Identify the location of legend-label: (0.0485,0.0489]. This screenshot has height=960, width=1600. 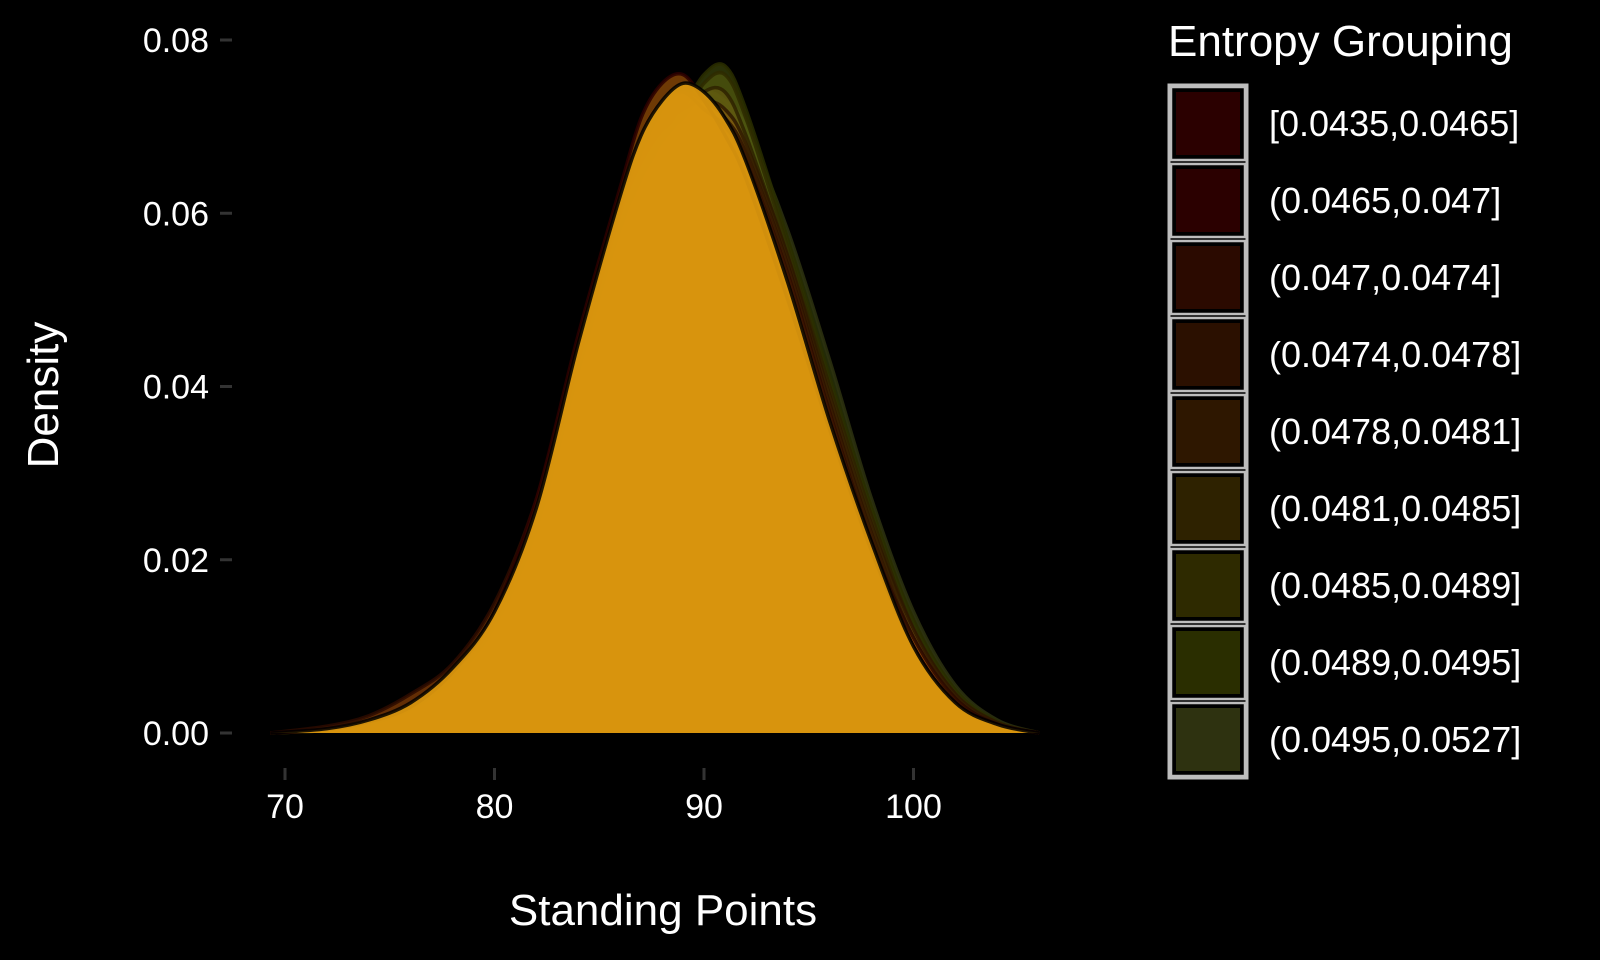
(1395, 585).